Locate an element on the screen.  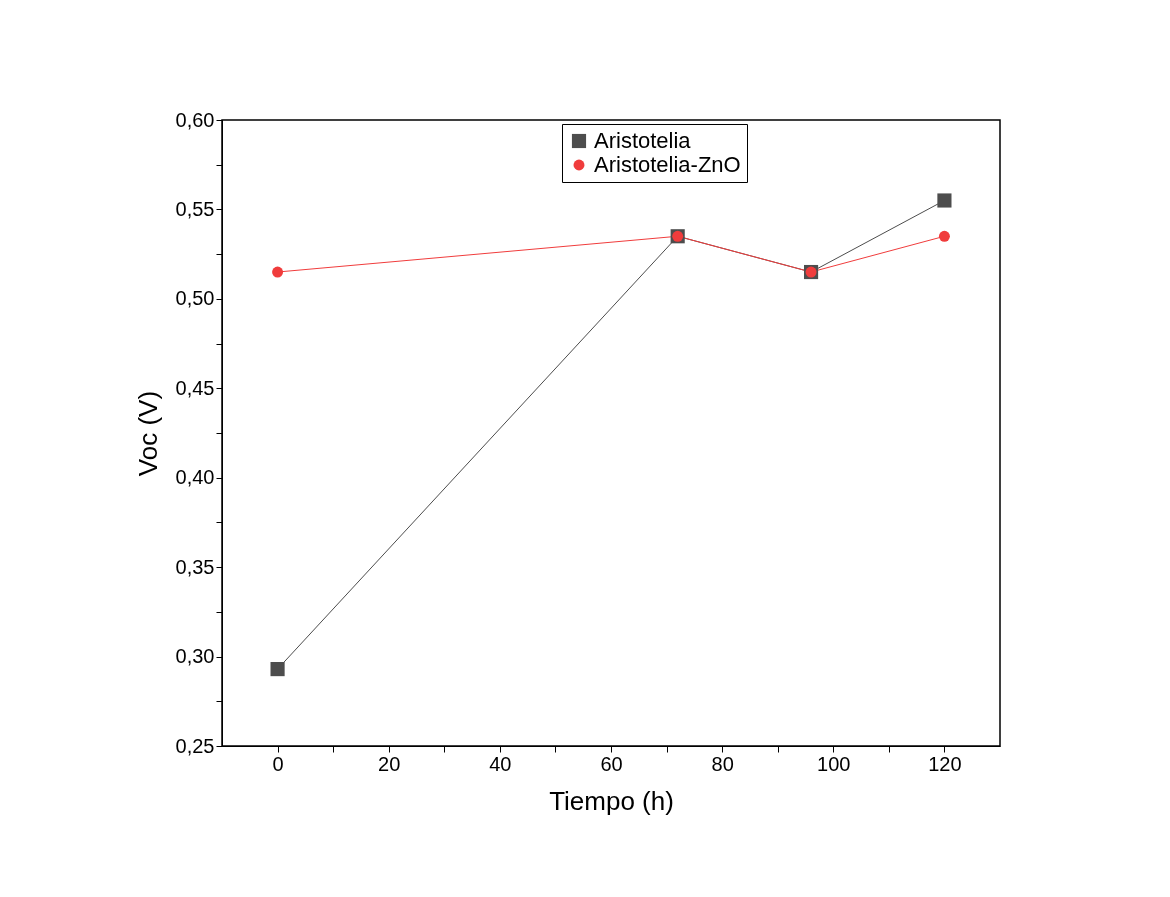
y-tick-label: 0,45 is located at coordinates (195, 387).